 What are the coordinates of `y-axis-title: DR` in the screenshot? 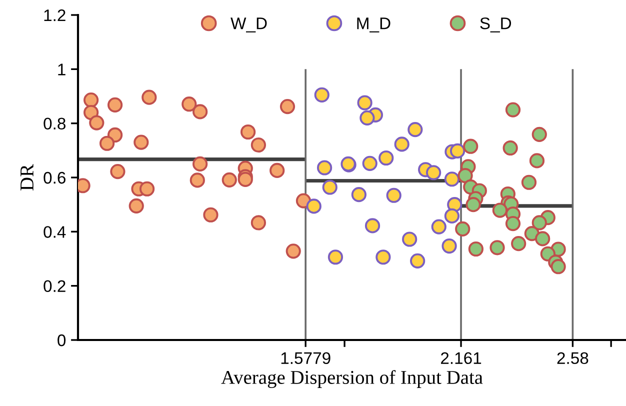 It's located at (27, 177).